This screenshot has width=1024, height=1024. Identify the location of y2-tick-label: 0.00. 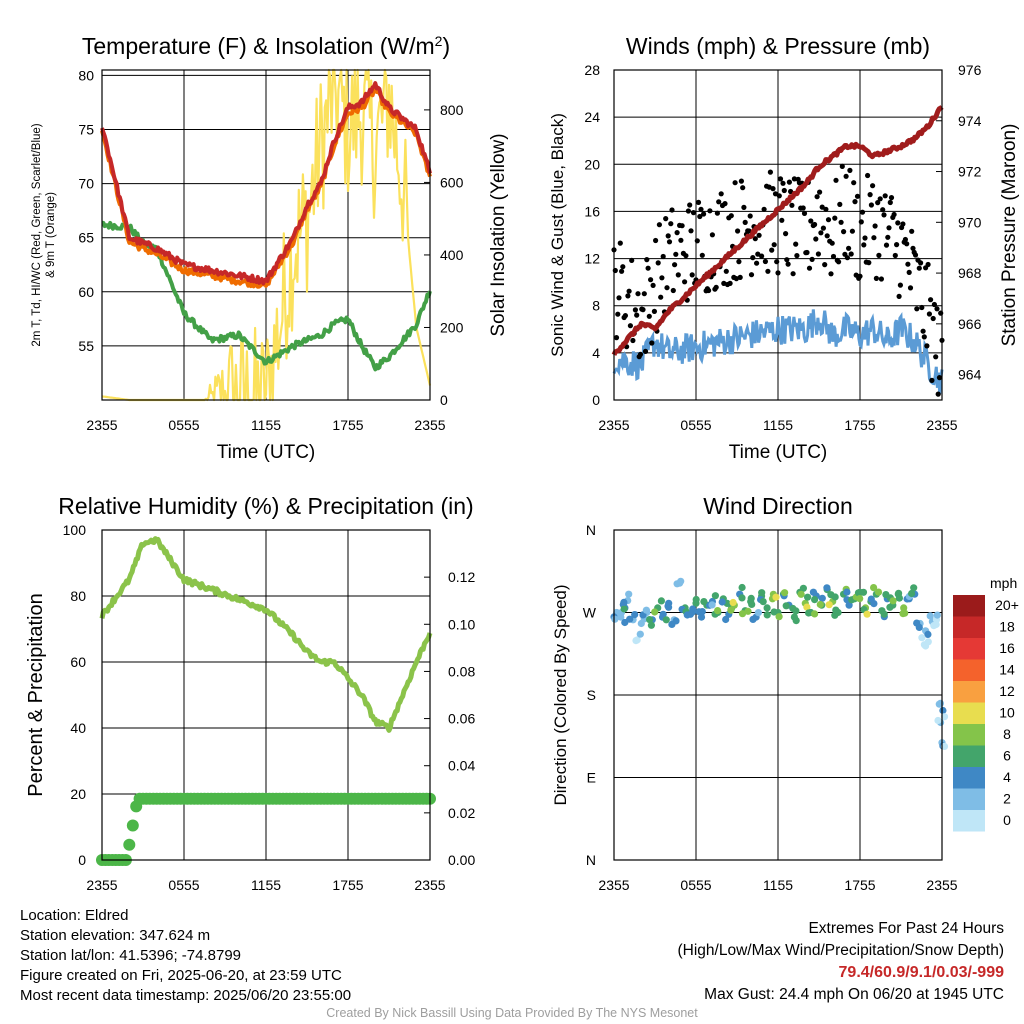
(461, 860).